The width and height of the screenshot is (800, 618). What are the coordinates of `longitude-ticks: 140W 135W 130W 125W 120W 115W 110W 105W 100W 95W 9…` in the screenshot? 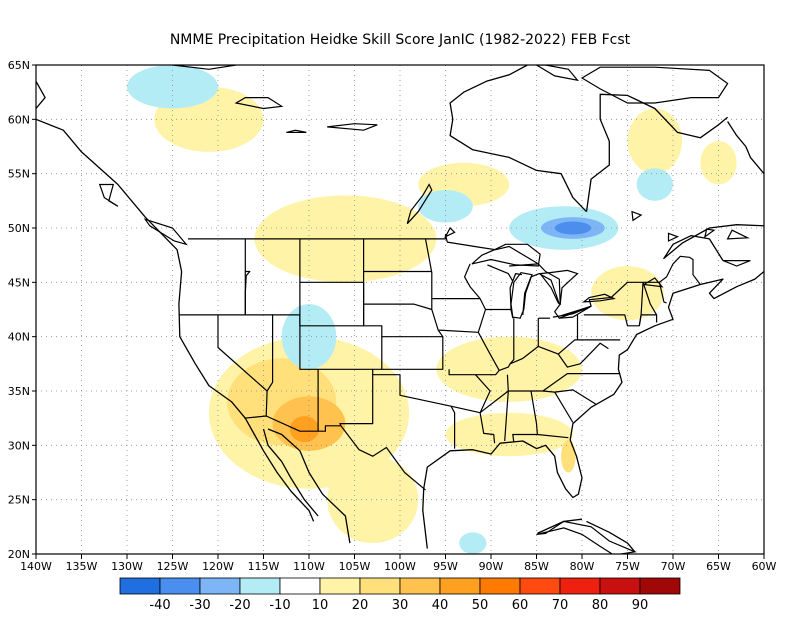 It's located at (398, 563).